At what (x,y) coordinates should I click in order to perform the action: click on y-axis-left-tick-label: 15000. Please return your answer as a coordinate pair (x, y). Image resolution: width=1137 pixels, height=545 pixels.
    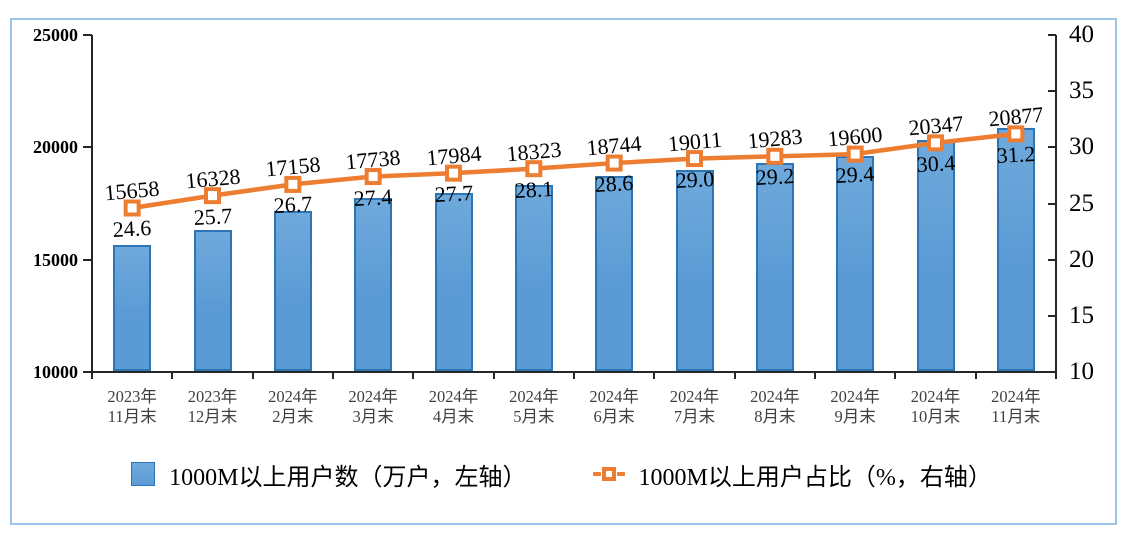
    Looking at the image, I should click on (55, 259).